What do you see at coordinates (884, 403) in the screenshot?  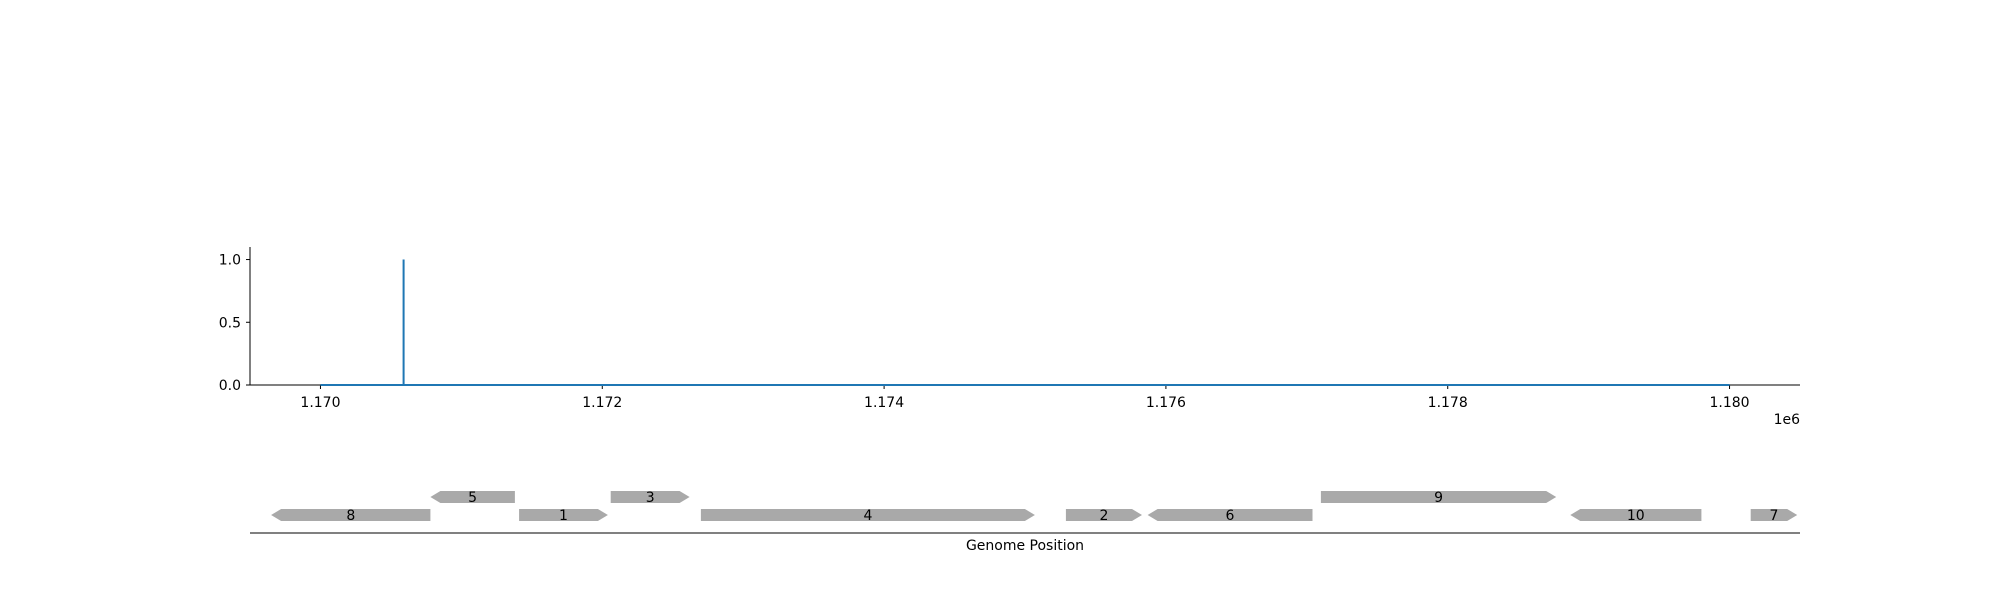 I see `x-tick-label: 1.174` at bounding box center [884, 403].